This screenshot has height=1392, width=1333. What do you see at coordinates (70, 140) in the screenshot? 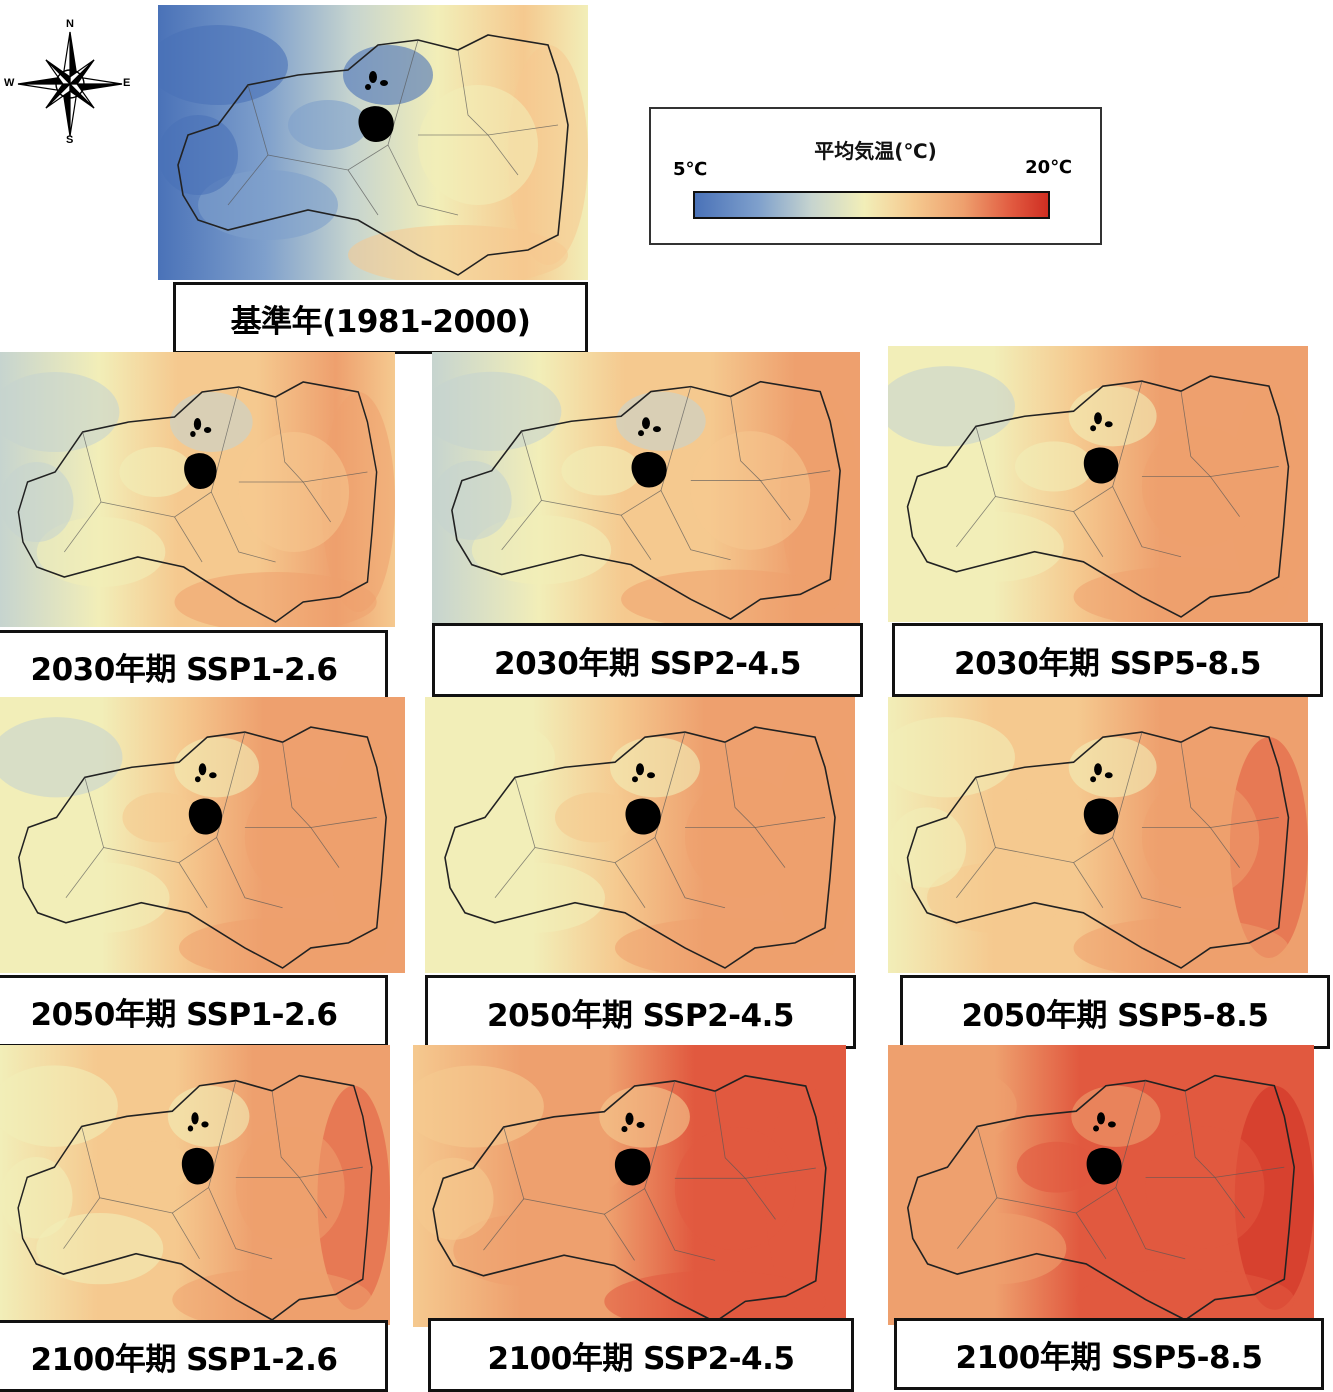
I see `compass-south-label: S` at bounding box center [70, 140].